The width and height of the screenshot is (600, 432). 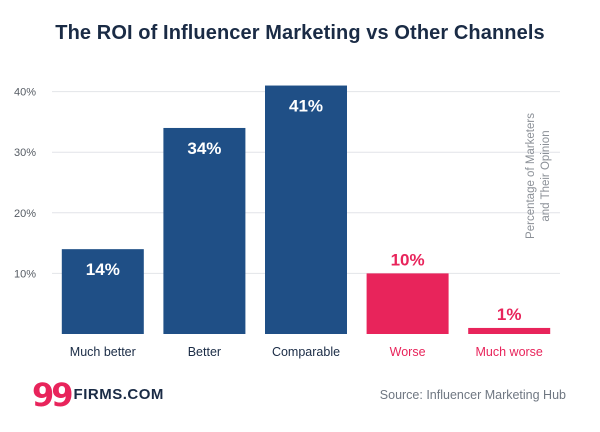 I want to click on y-tick-label: 40%, so click(x=25, y=93).